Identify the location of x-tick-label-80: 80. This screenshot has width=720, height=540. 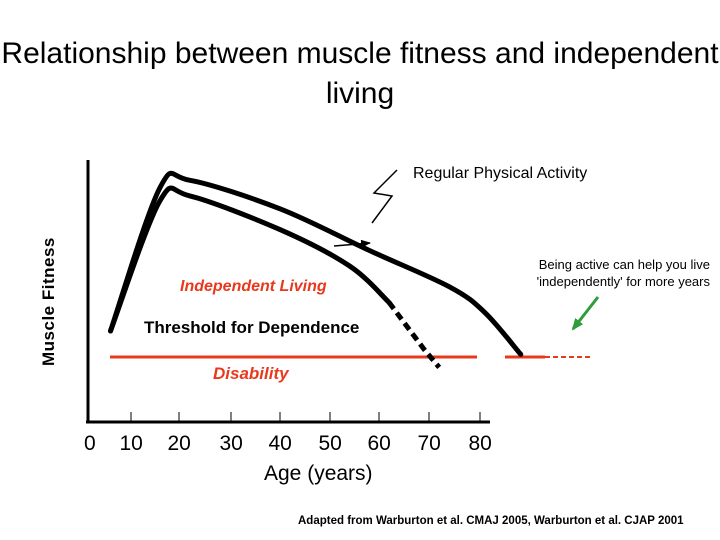
(480, 443).